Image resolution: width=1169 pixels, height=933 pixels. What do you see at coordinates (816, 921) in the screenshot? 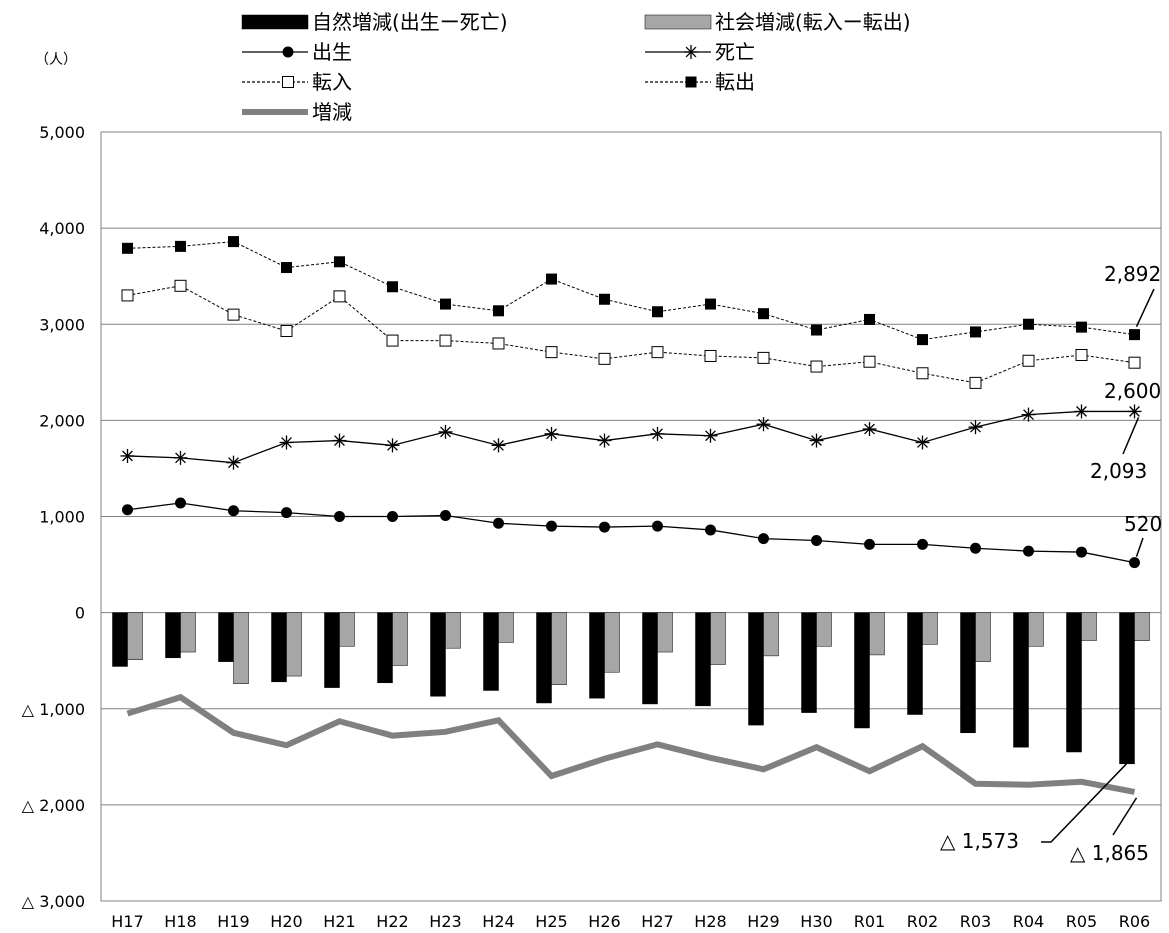
I see `x-tick-label: H30` at bounding box center [816, 921].